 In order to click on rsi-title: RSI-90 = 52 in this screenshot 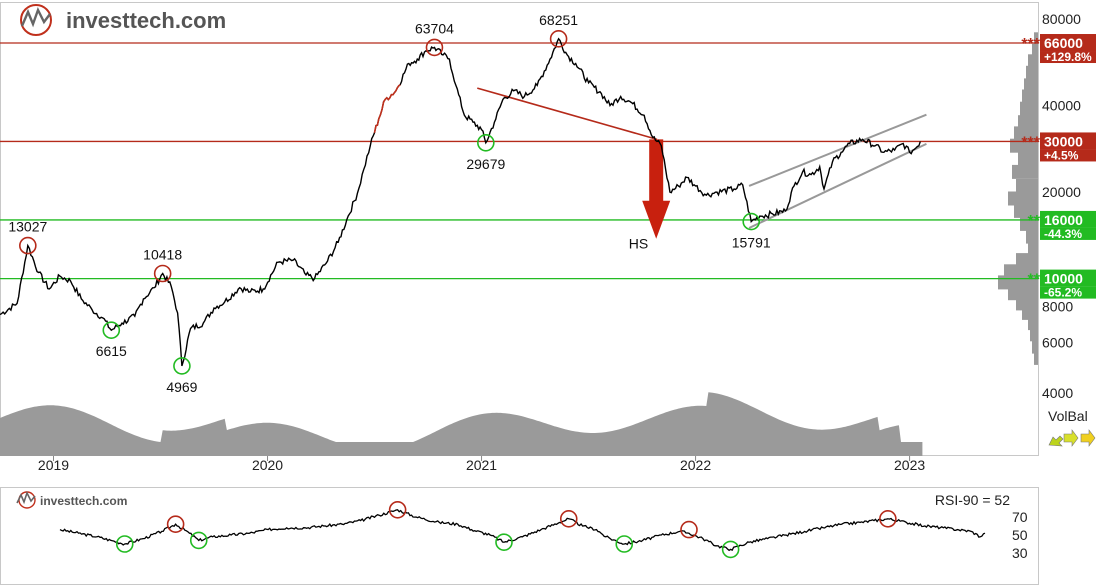, I will do `click(972, 500)`.